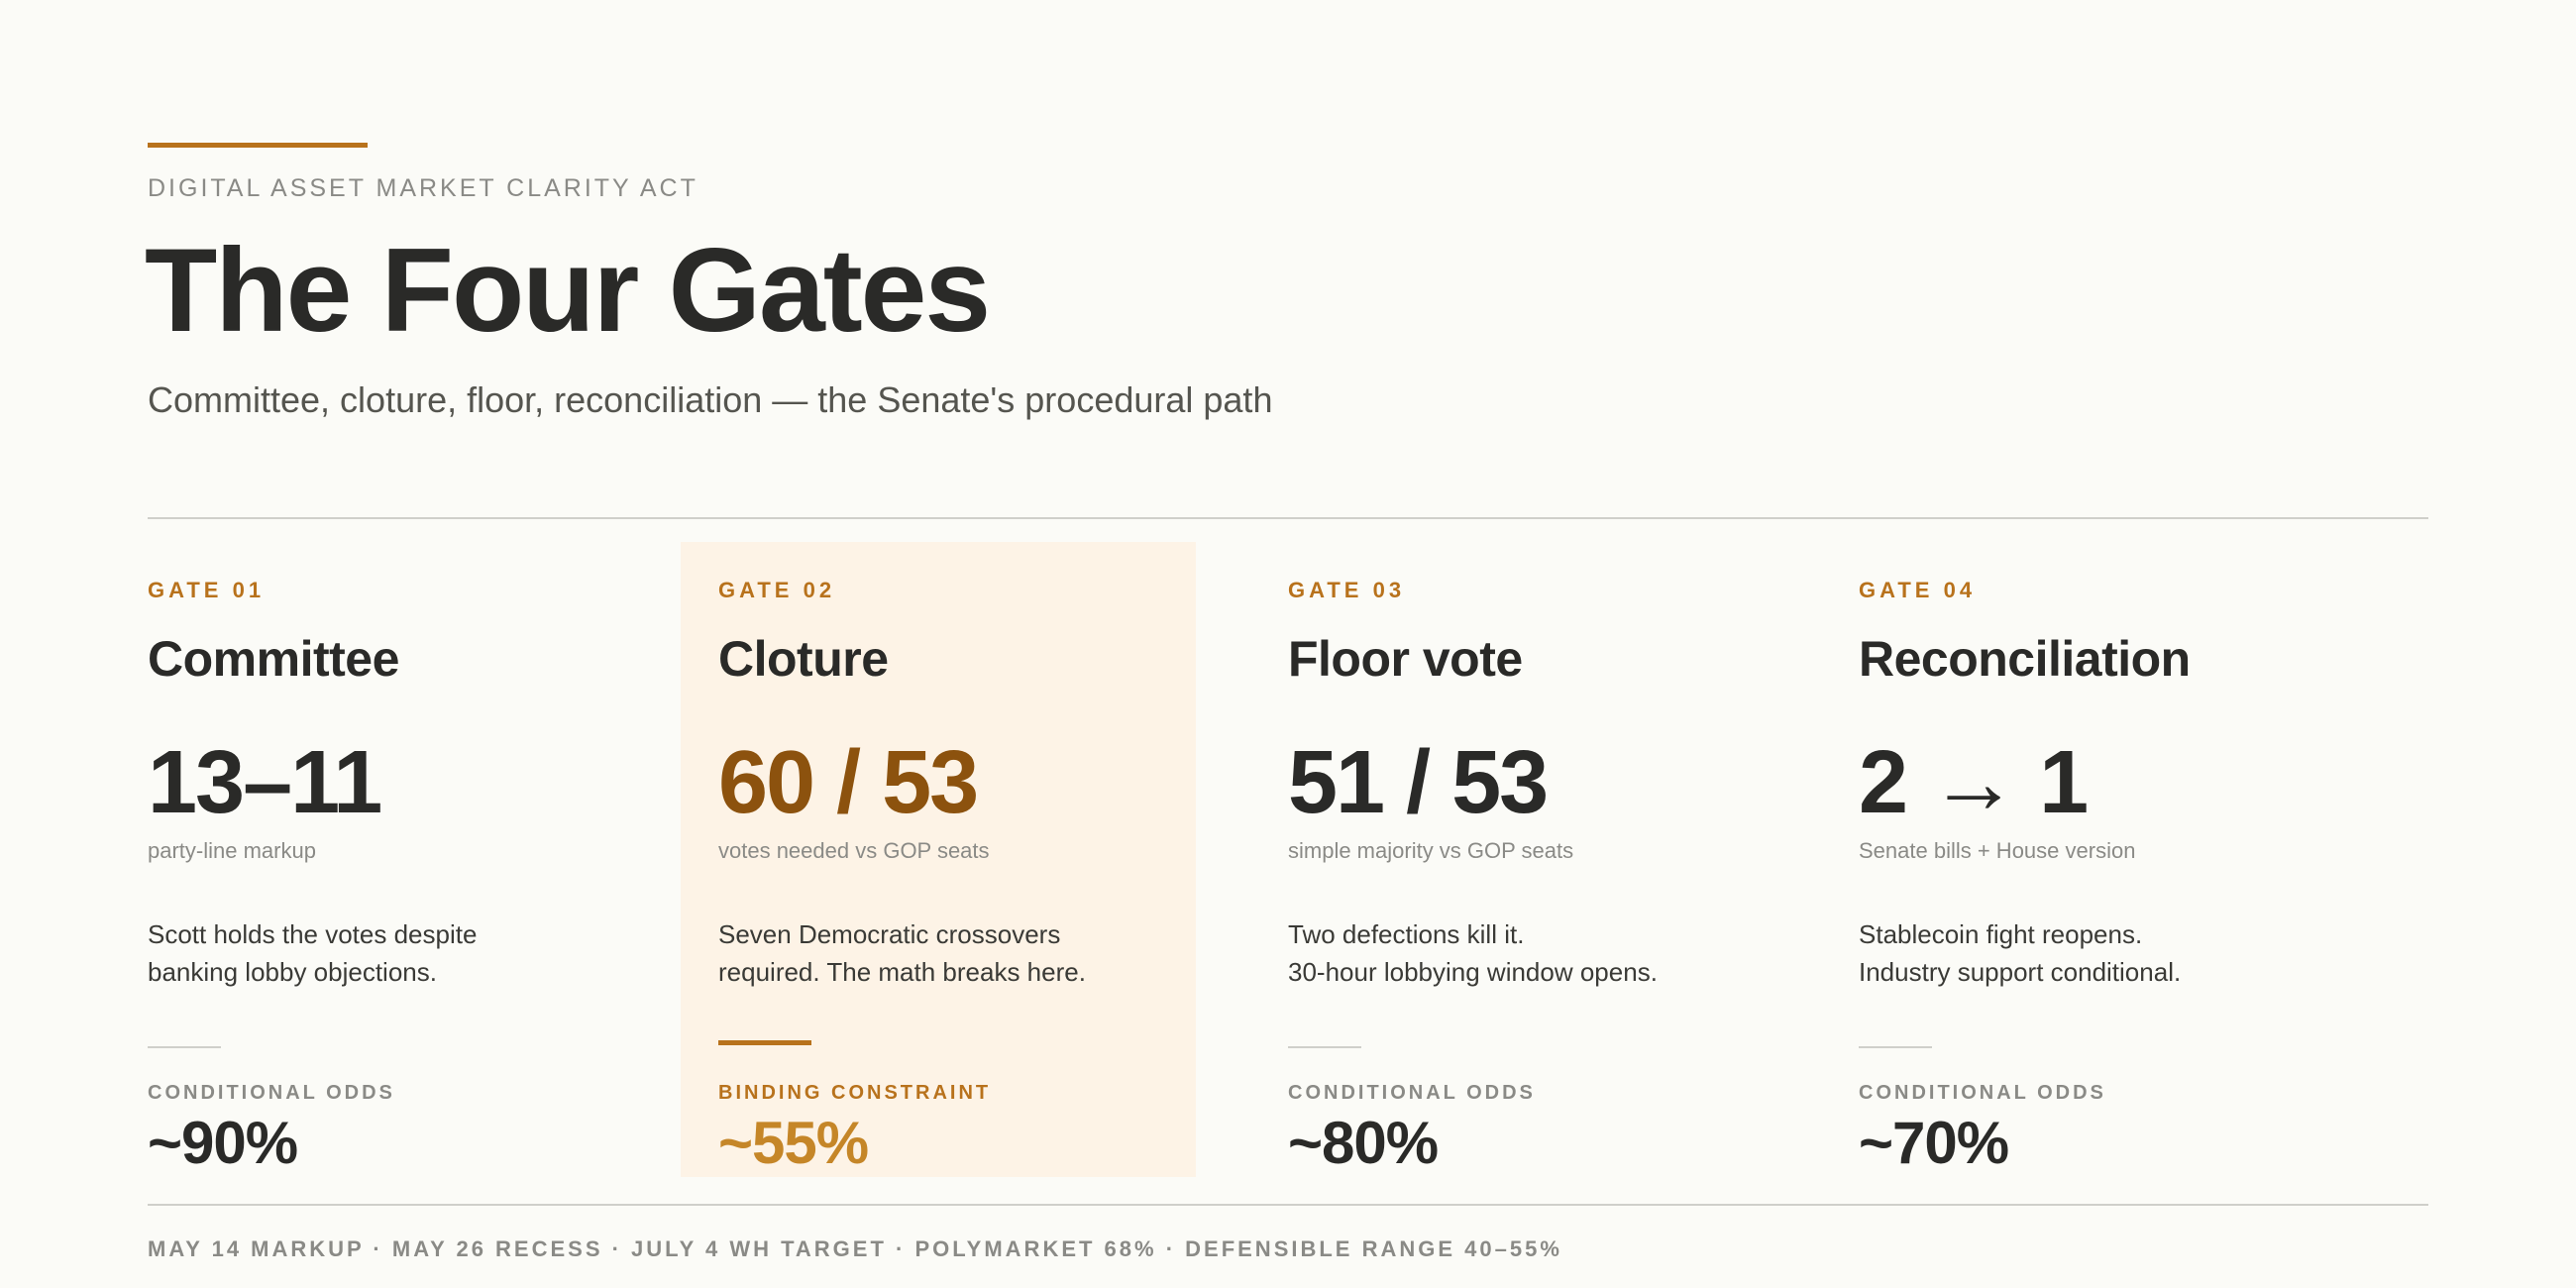  Describe the element at coordinates (313, 934) in the screenshot. I see `gate-description-line: Scott holds the votes despite` at that location.